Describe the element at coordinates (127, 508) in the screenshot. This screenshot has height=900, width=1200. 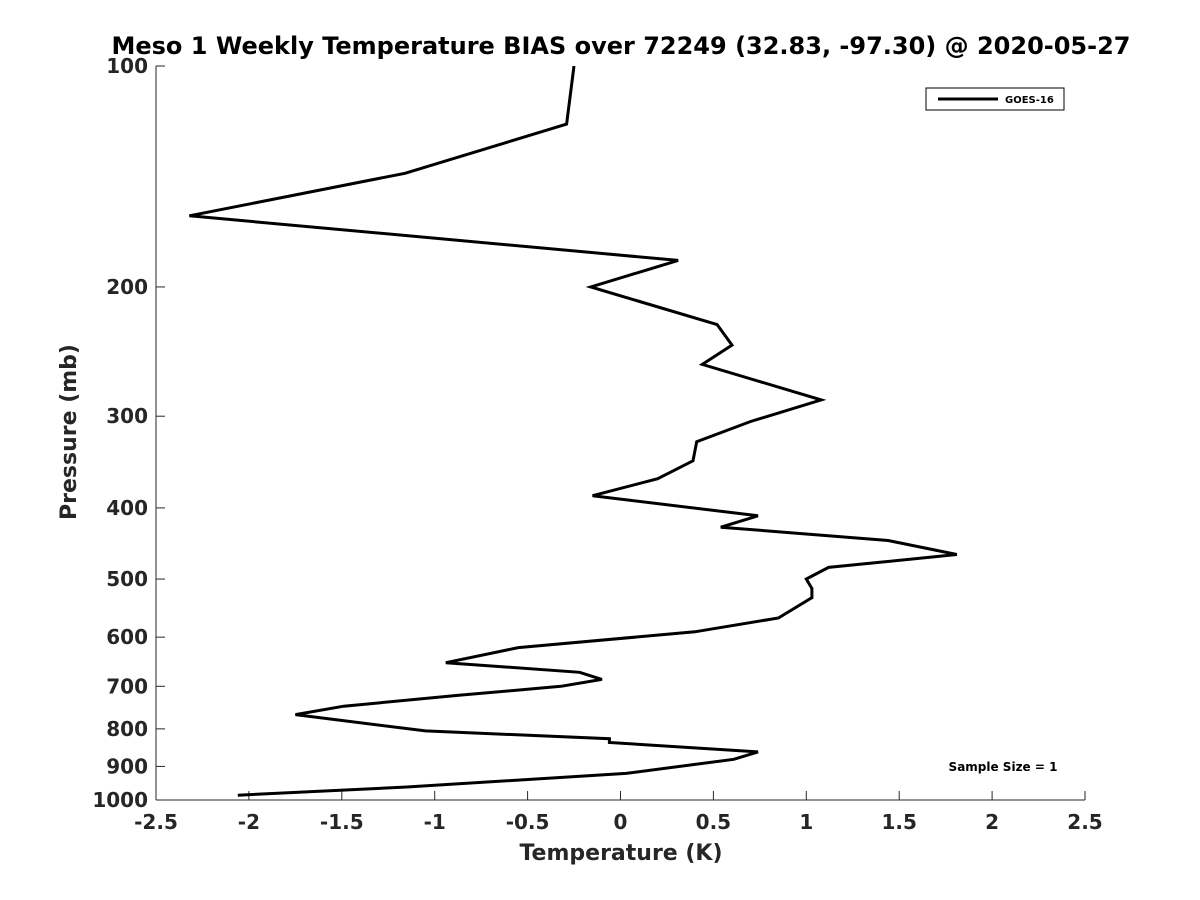
I see `y-tick-label: 400` at that location.